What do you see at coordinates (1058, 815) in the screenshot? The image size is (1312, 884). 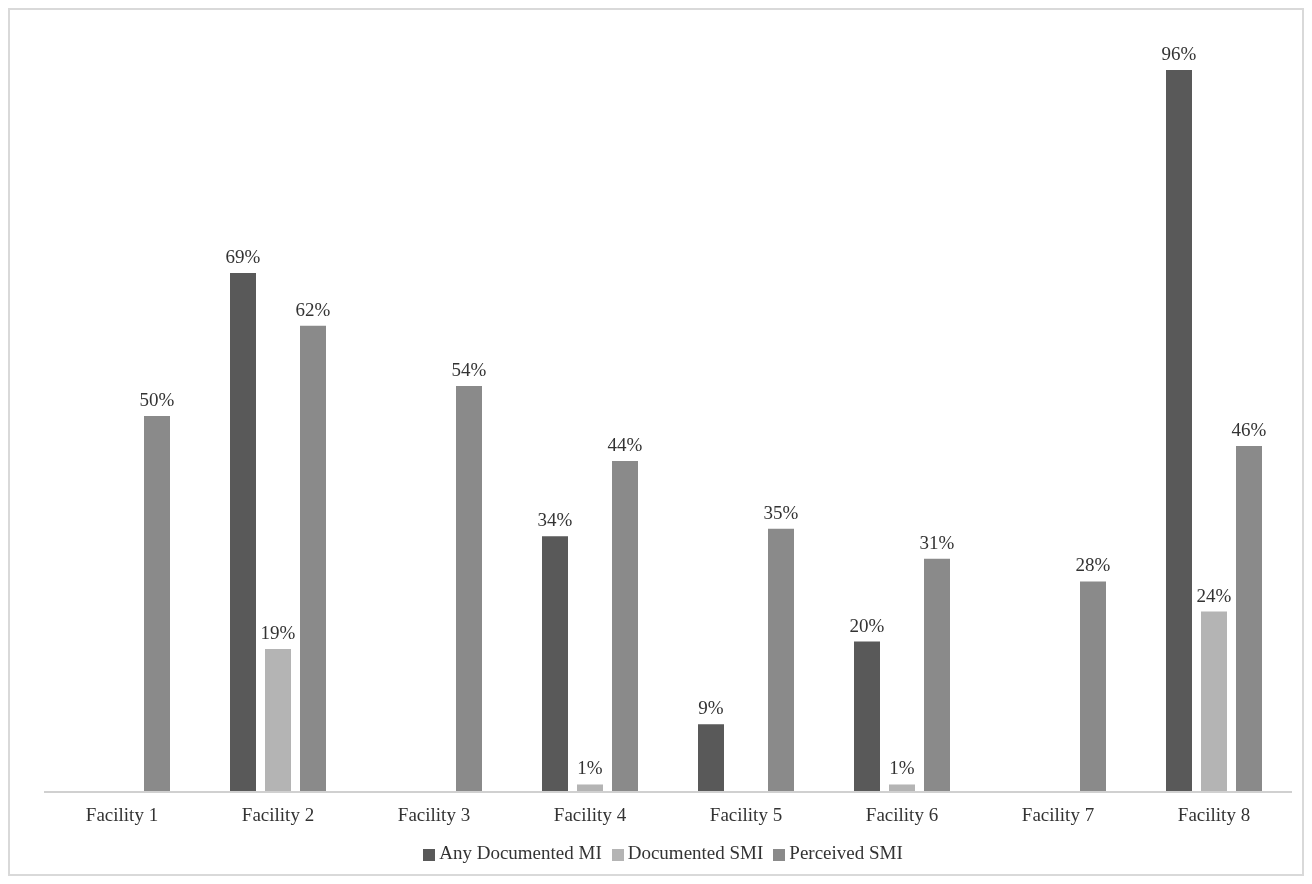 I see `x-tick-label: Facility 7` at bounding box center [1058, 815].